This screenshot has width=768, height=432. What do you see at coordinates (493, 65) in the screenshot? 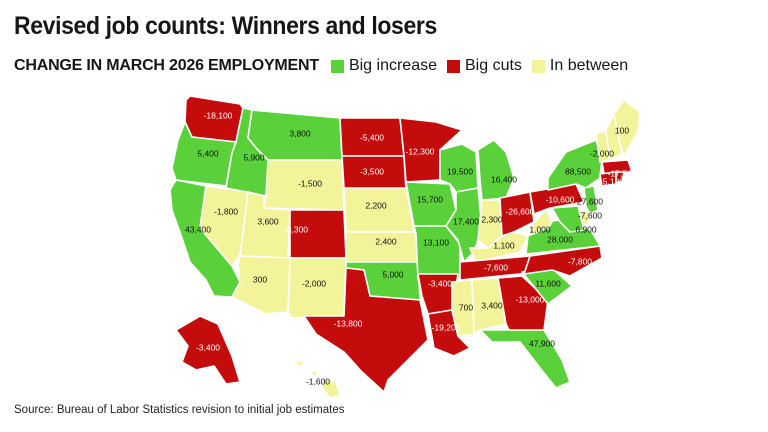
I see `legend-label-cut: Big cuts` at bounding box center [493, 65].